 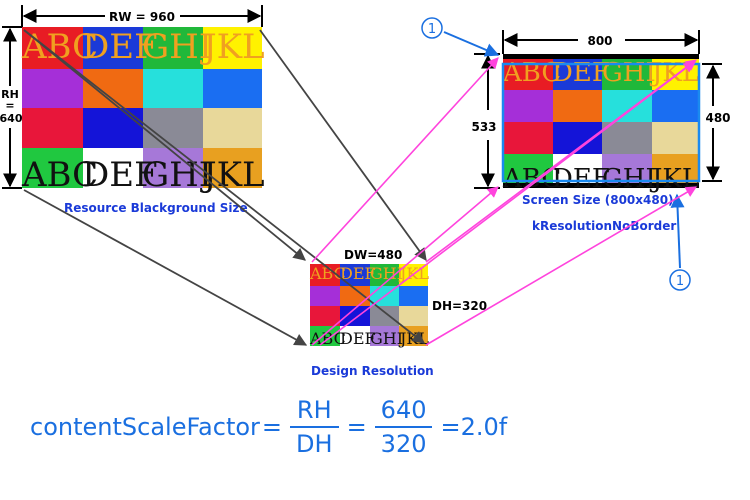 I want to click on screen-bottom-ghi: GHI, so click(x=629, y=179).